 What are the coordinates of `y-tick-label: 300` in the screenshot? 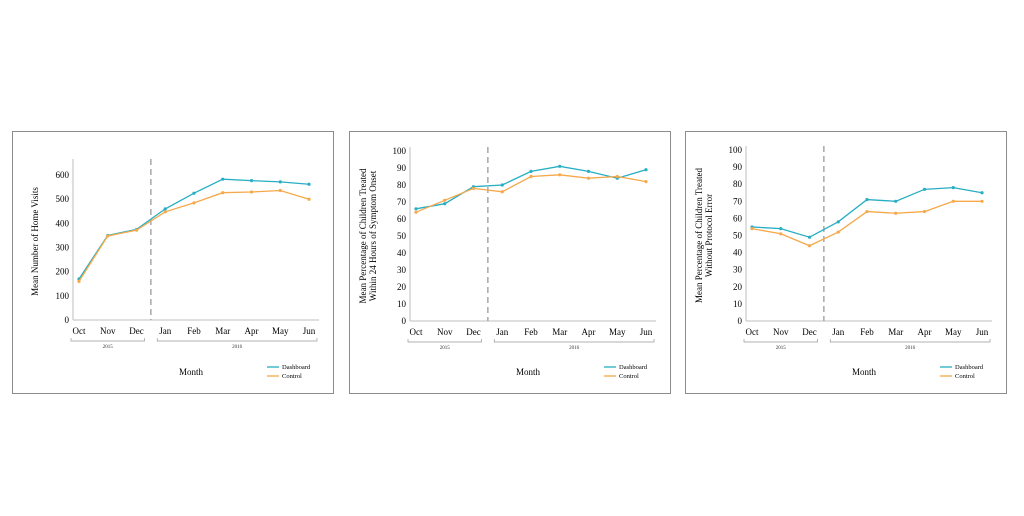 It's located at (63, 248).